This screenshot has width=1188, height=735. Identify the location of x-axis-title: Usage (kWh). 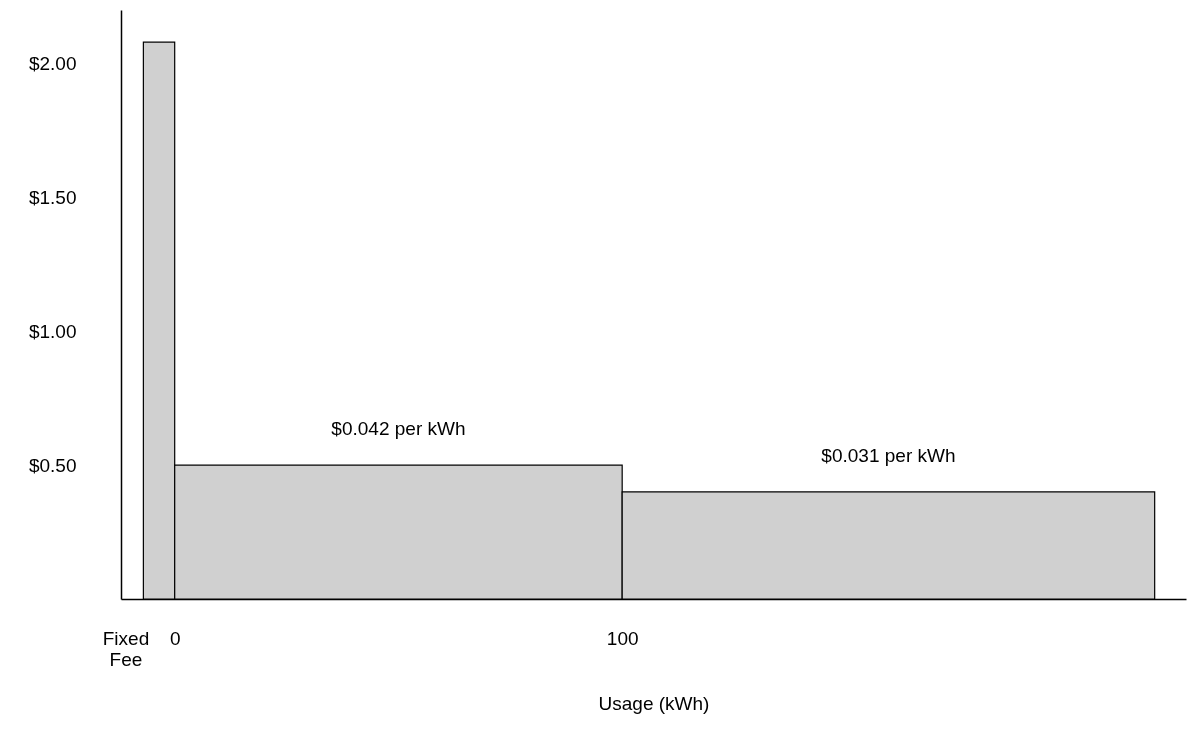
(654, 703).